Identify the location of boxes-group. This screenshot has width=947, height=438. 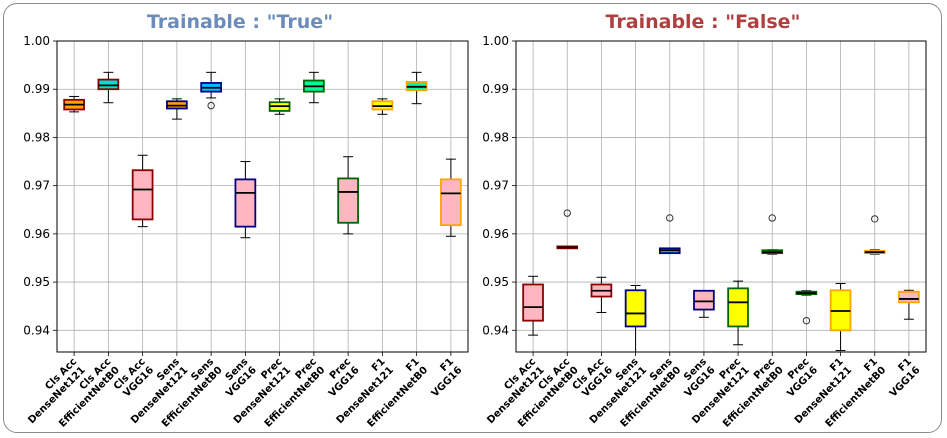
(721, 280).